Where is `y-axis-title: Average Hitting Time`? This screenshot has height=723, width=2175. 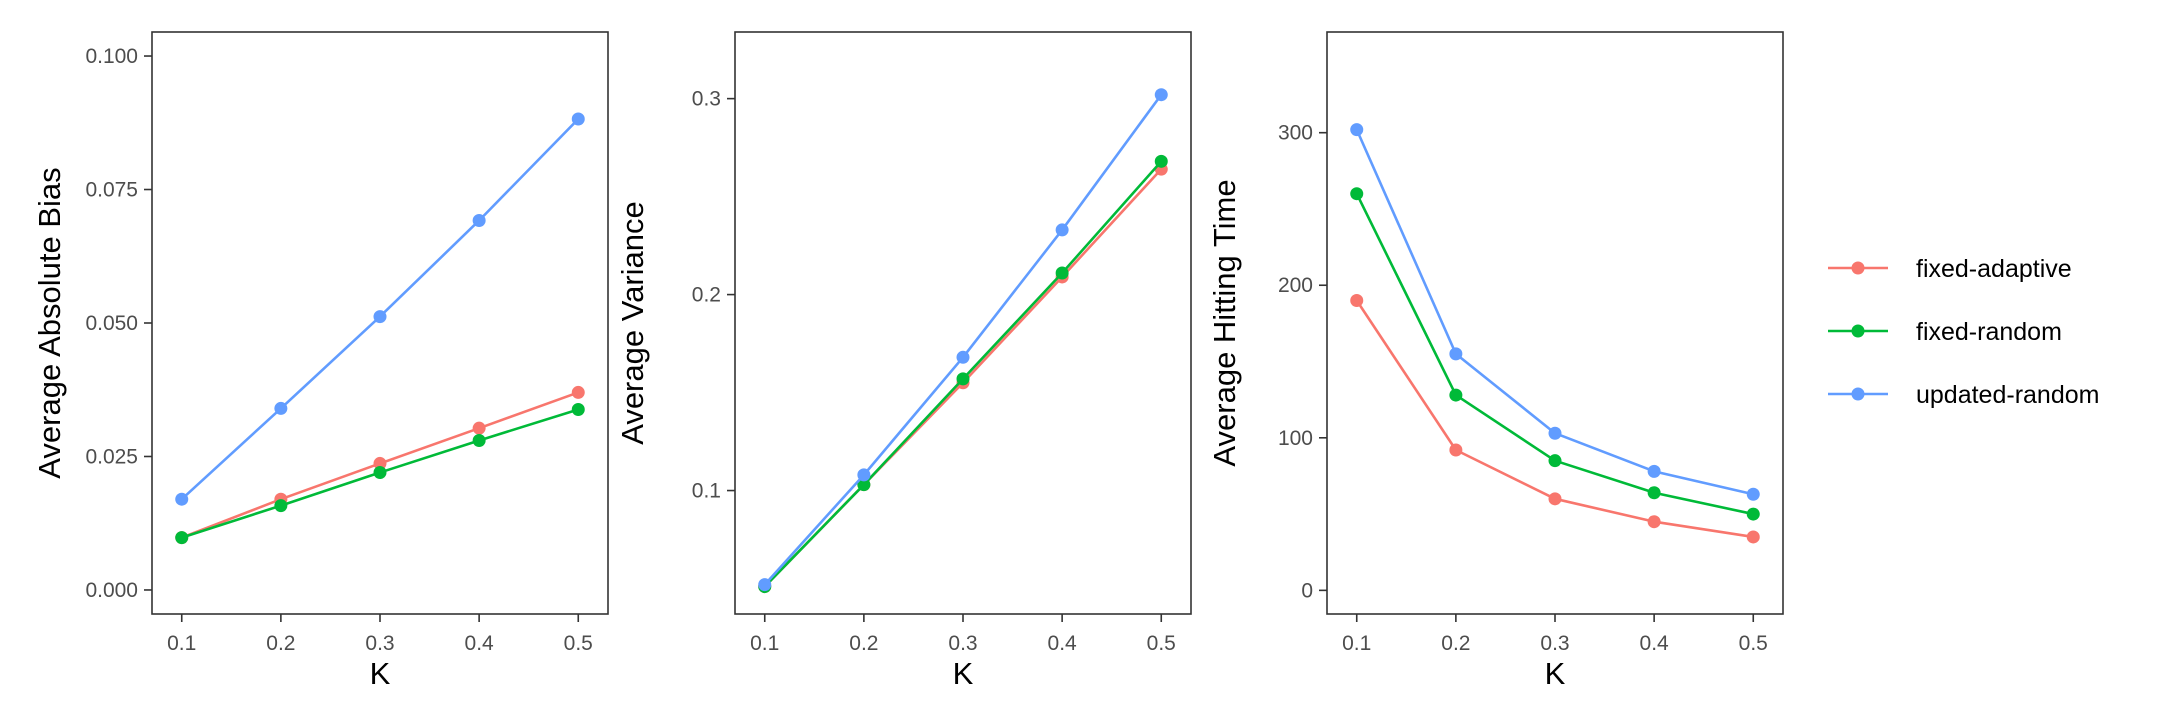
y-axis-title: Average Hitting Time is located at coordinates (1224, 322).